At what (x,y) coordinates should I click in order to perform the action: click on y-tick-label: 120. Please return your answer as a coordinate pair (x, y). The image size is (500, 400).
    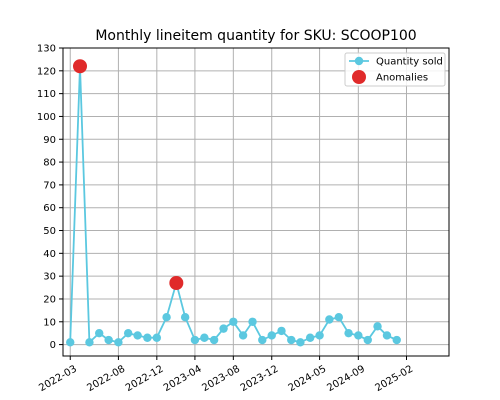
    Looking at the image, I should click on (46, 71).